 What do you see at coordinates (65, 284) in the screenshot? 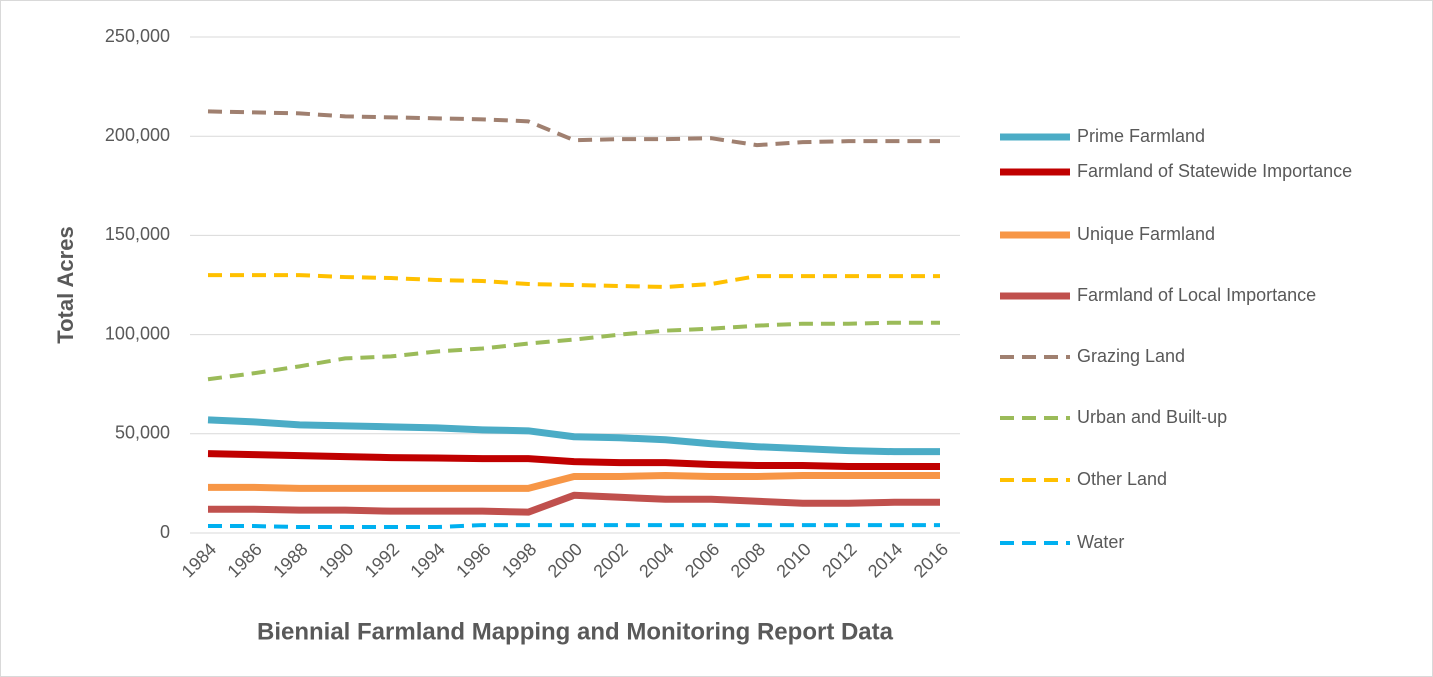
I see `y-axis-title: Total Acres` at bounding box center [65, 284].